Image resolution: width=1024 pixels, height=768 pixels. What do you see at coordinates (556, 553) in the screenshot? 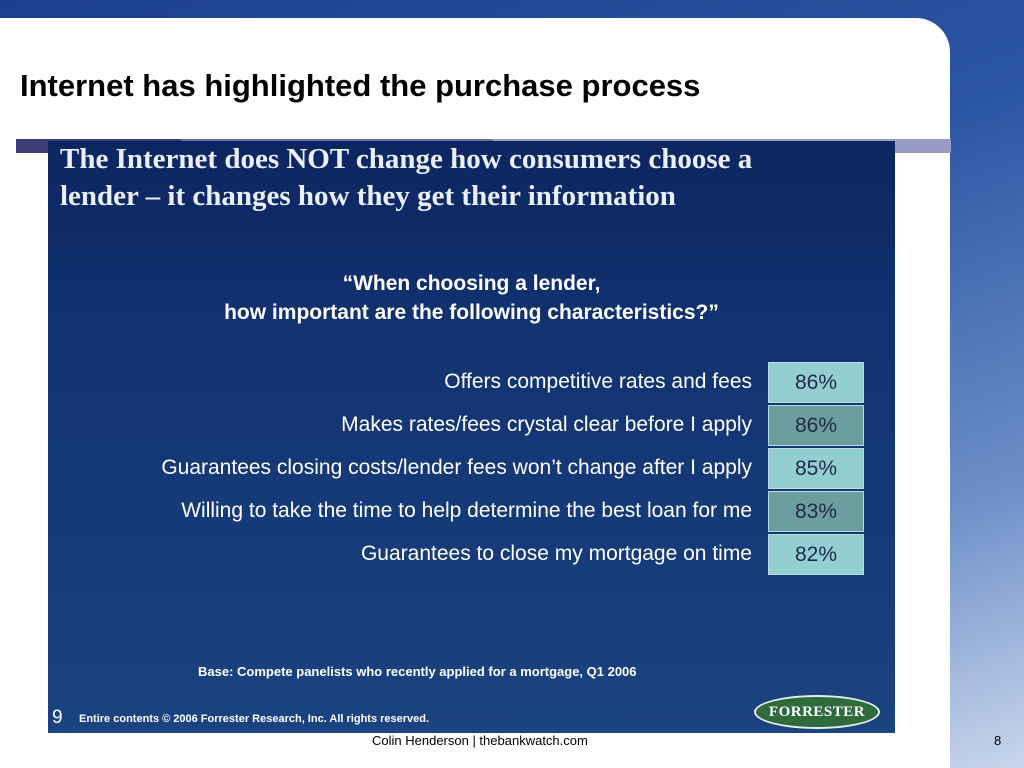
I see `result-label: Guarantees to close my mortgage on time` at bounding box center [556, 553].